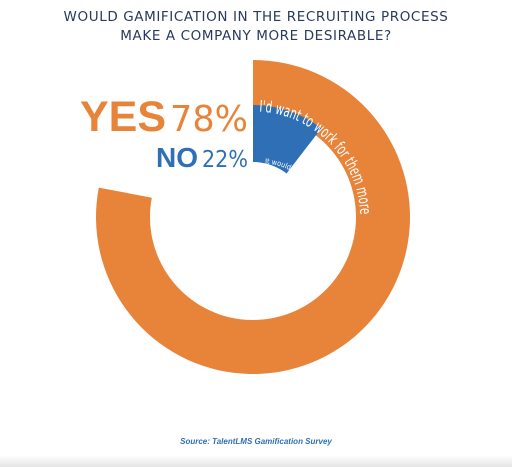 This screenshot has width=512, height=467. What do you see at coordinates (256, 441) in the screenshot?
I see `source-note: Source: TalentLMS Gamification Survey` at bounding box center [256, 441].